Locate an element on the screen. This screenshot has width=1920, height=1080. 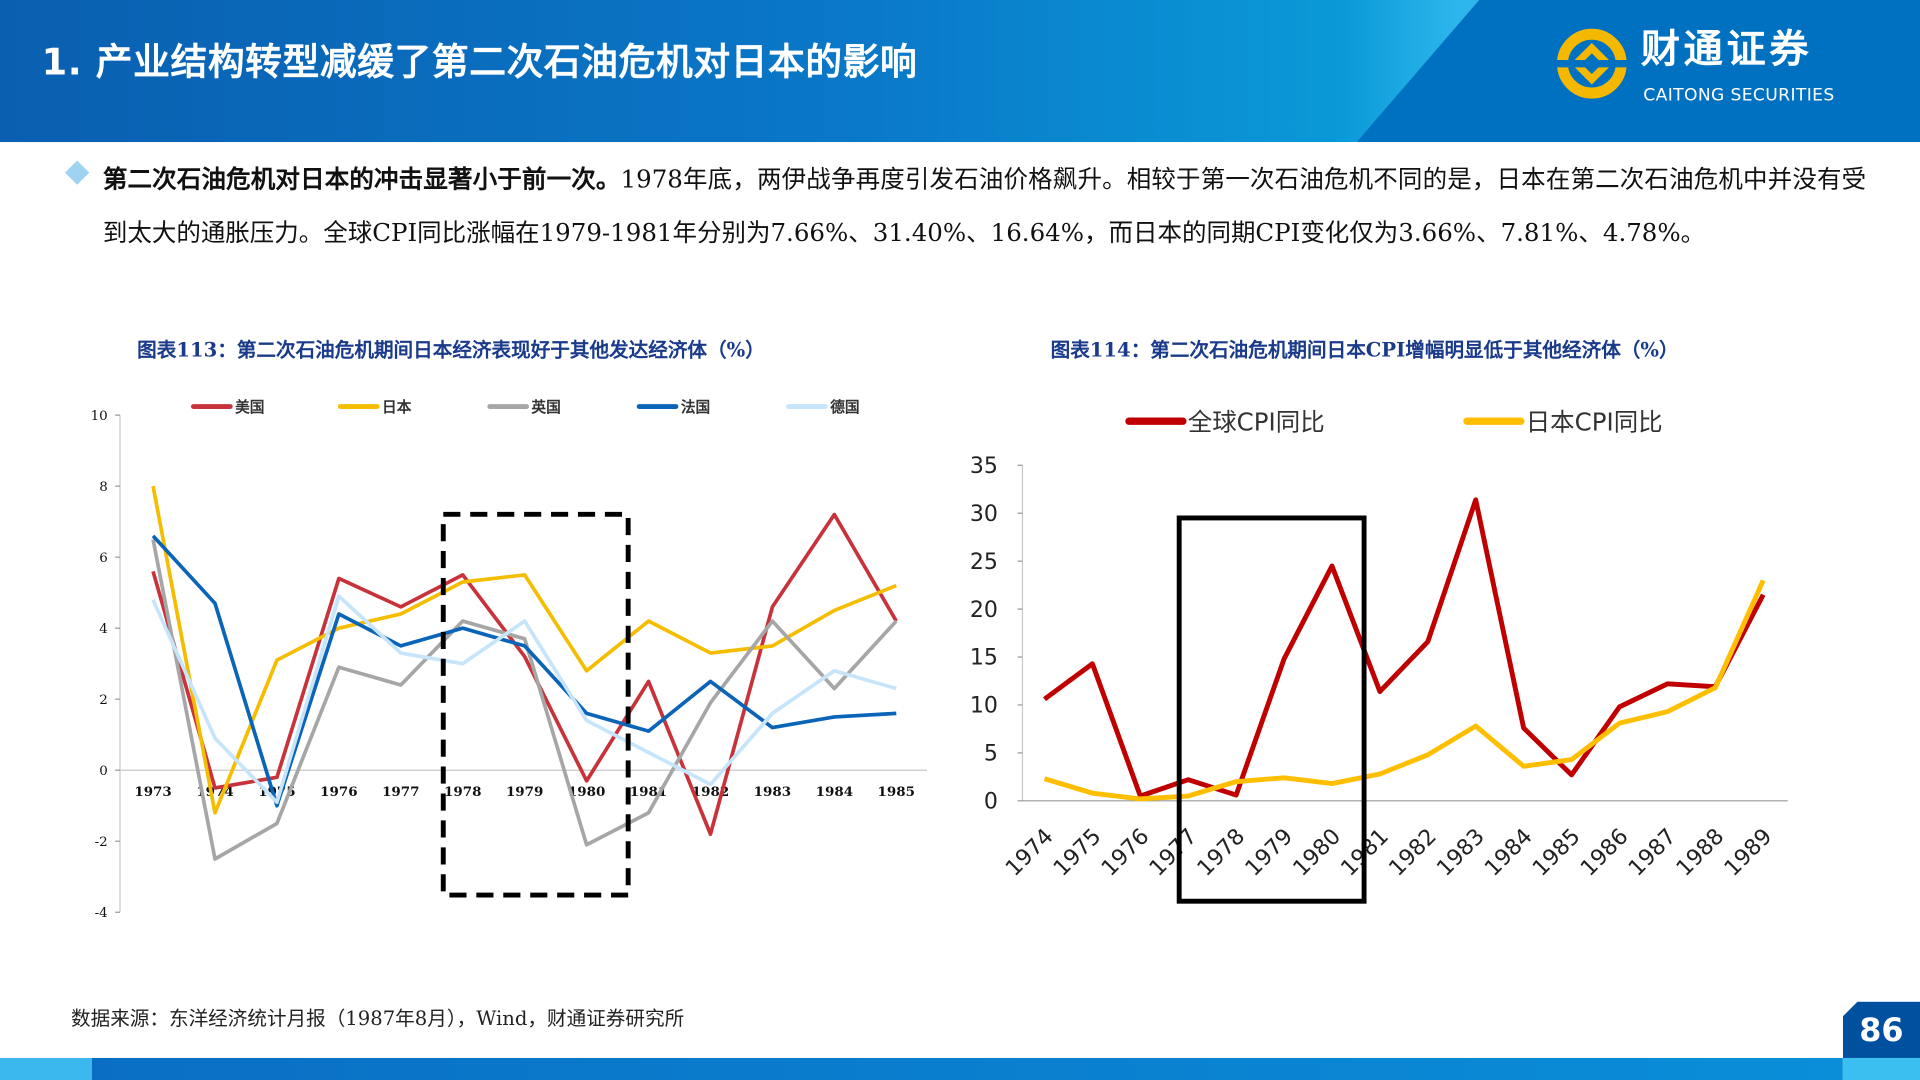
y-tick-label: 15 is located at coordinates (984, 658).